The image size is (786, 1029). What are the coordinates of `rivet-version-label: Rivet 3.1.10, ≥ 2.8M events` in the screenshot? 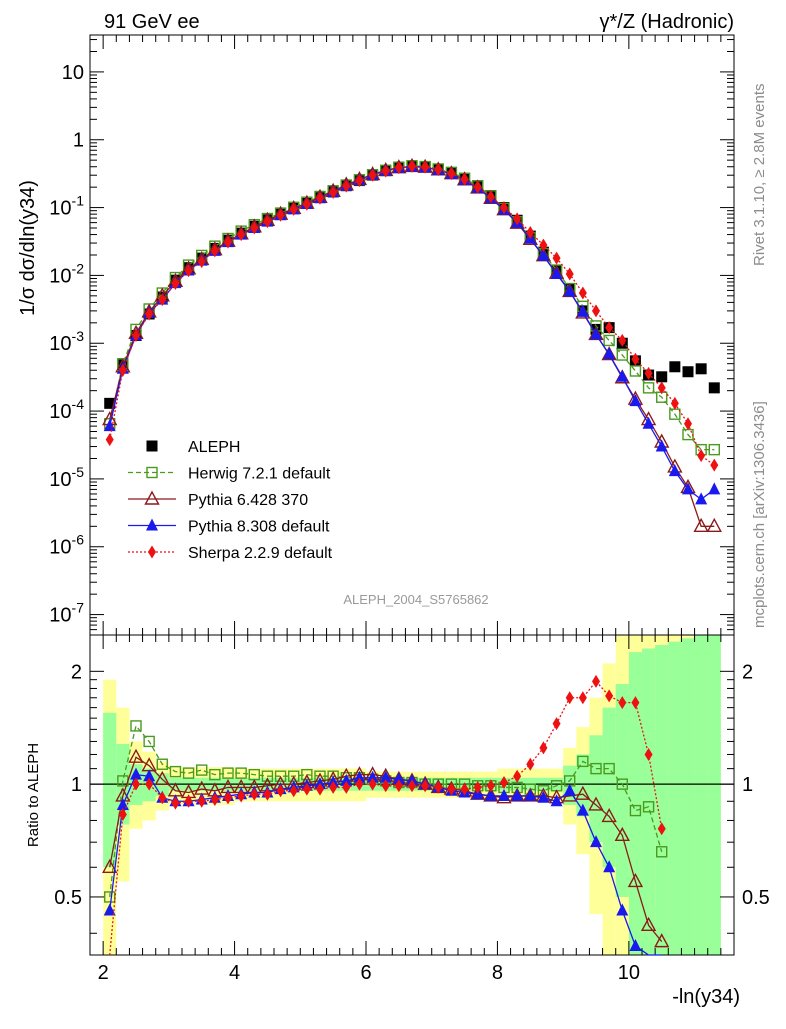 It's located at (759, 175).